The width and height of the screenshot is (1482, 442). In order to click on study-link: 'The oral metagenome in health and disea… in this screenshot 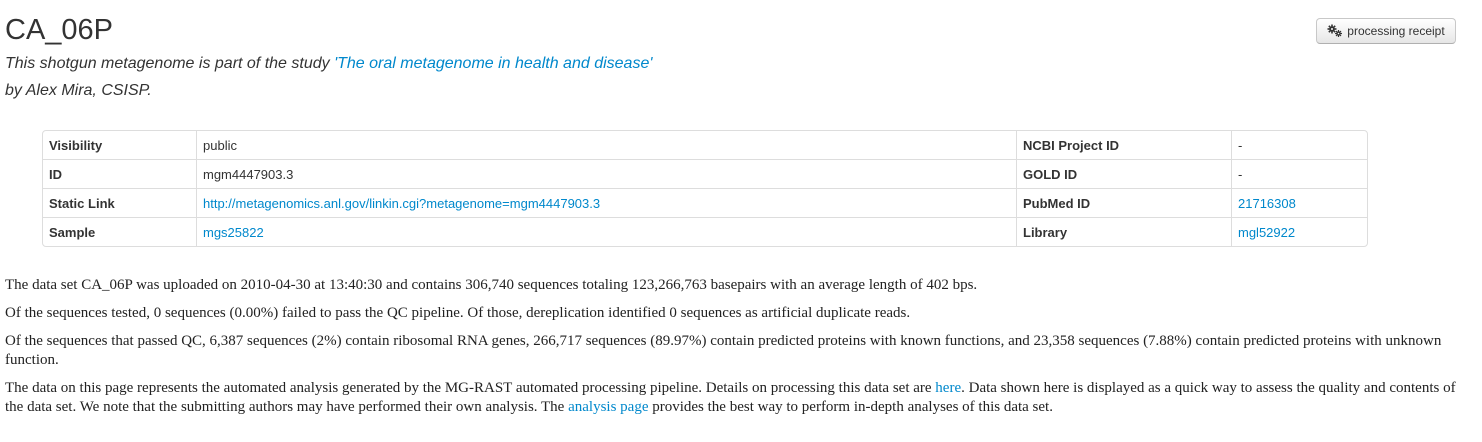, I will do `click(493, 63)`.